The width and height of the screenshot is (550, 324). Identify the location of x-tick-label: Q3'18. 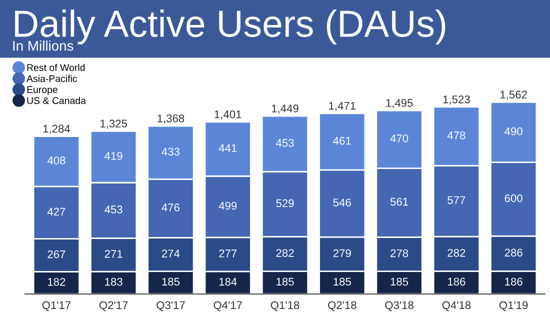
(399, 306).